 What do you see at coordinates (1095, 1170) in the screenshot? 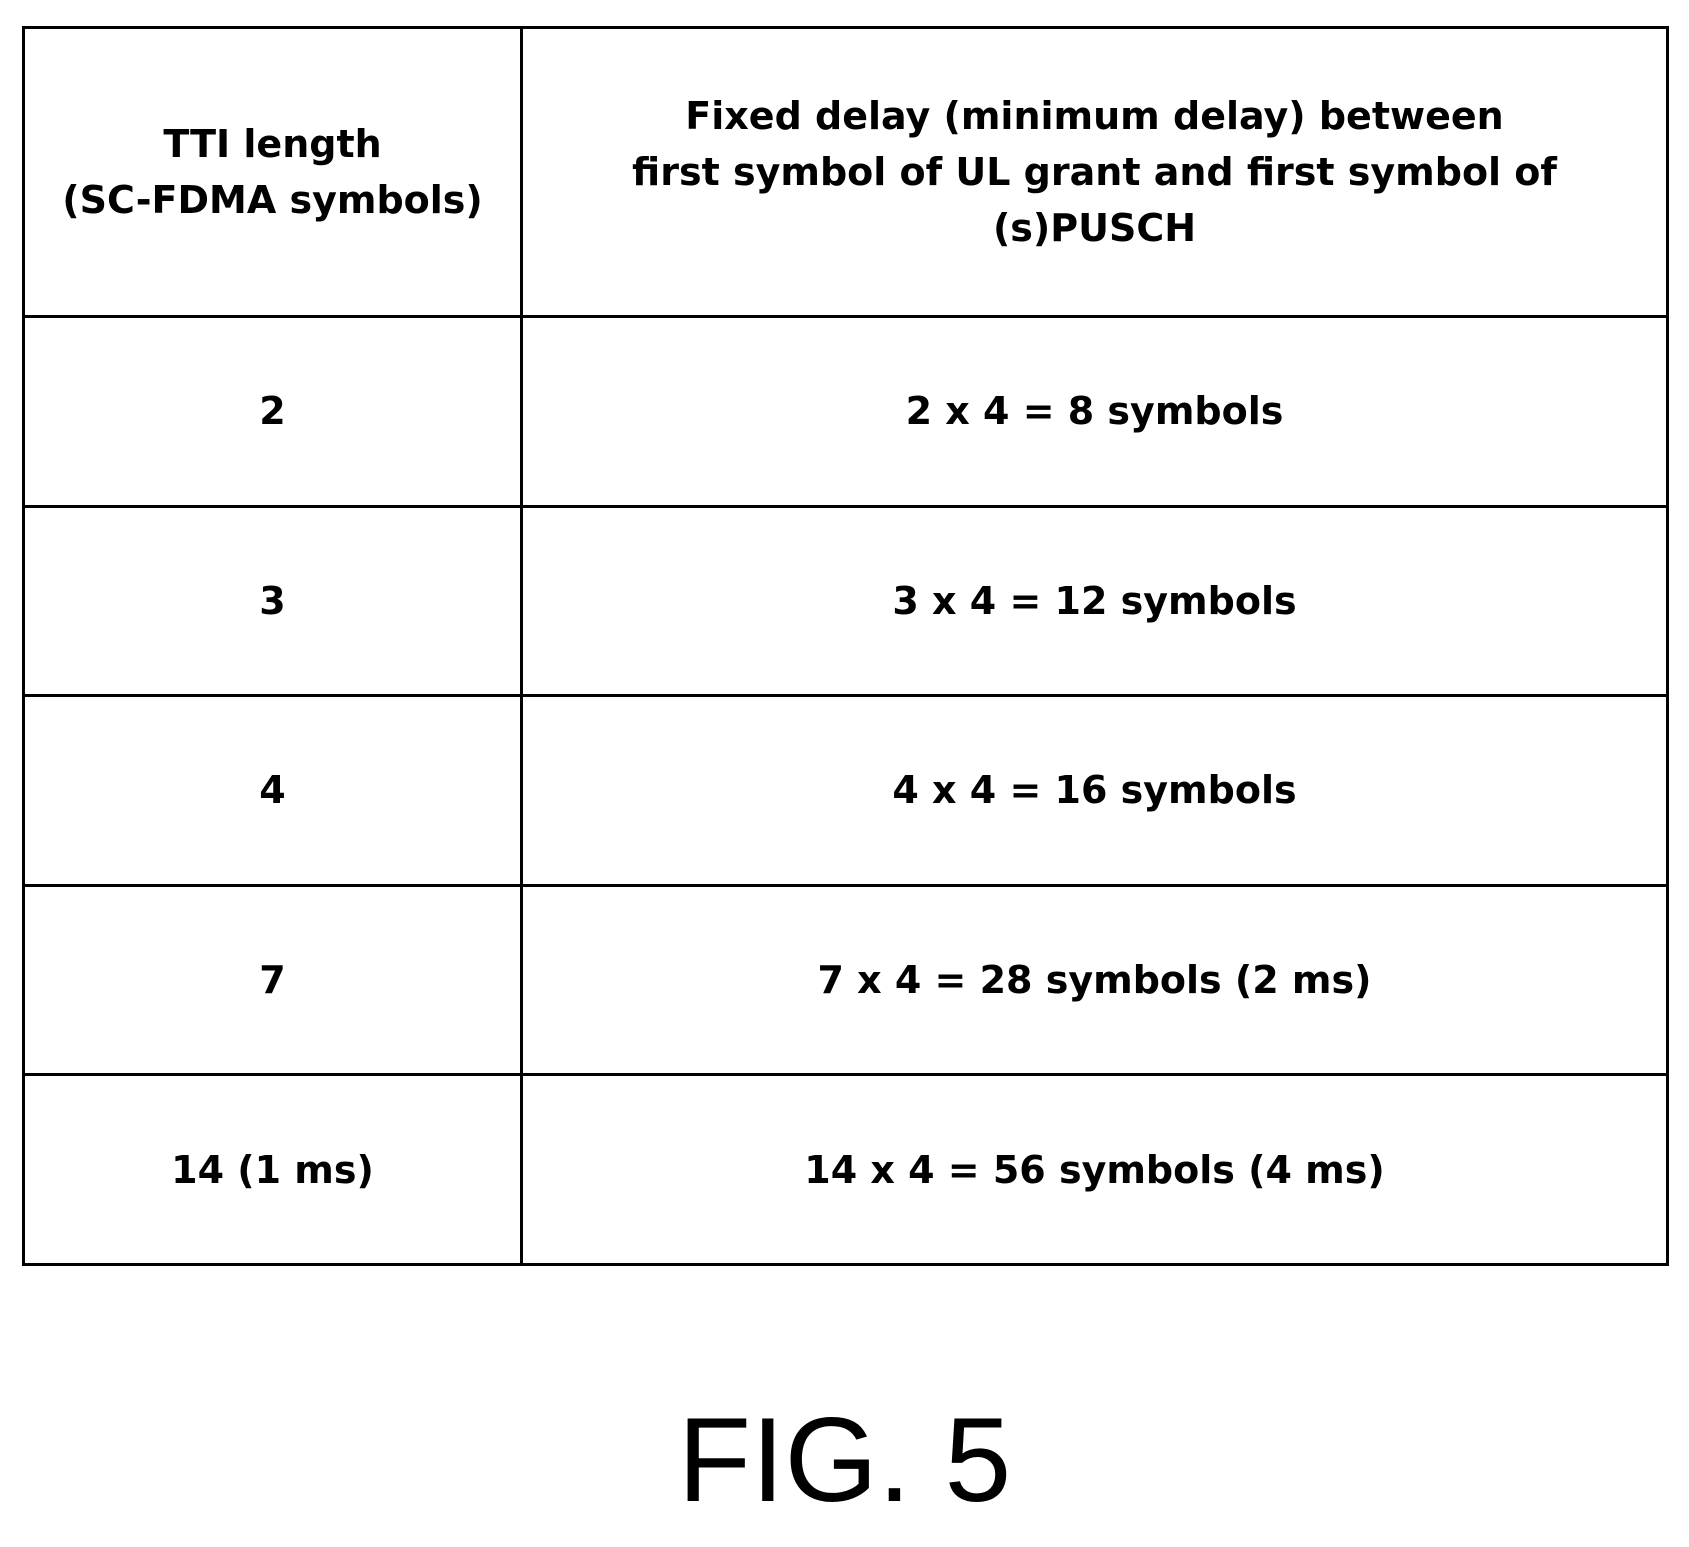
I see `delay-cell: 14 x 4 = 56 symbols (4 ms)` at bounding box center [1095, 1170].